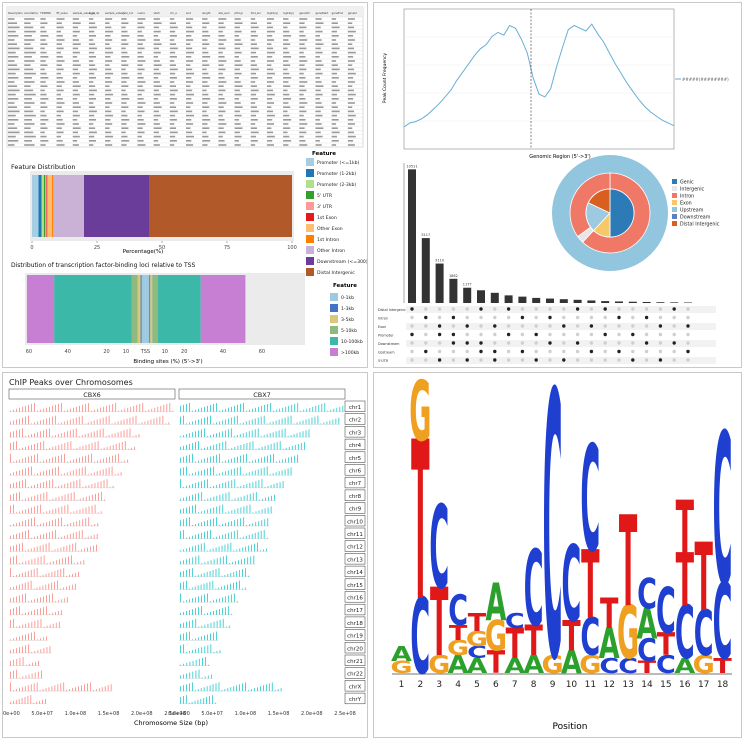 This screenshot has width=744, height=740. I want to click on logo-x-tick-label: 5, so click(477, 685).